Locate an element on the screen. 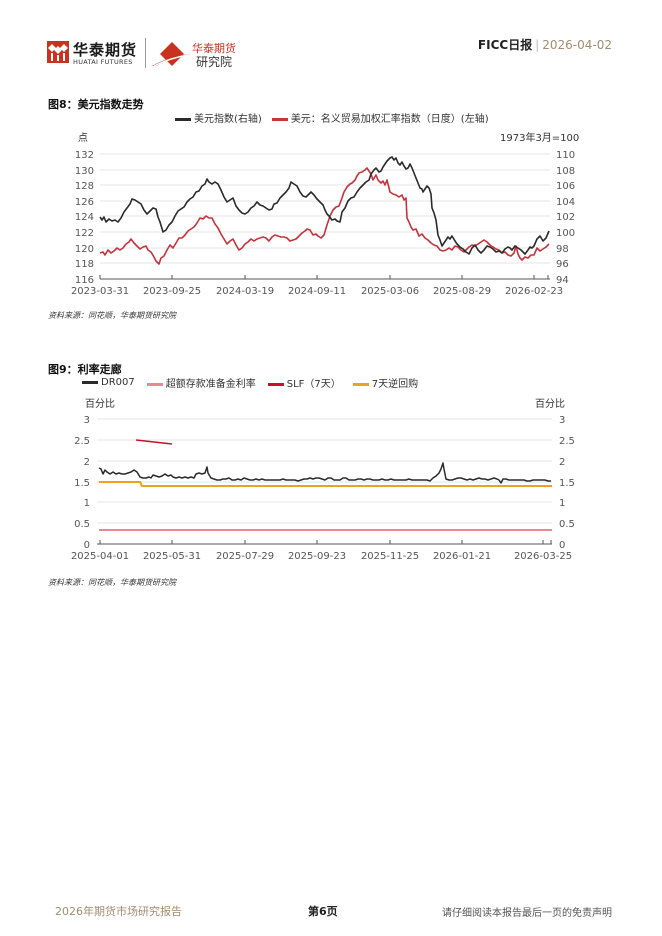 The width and height of the screenshot is (662, 936). figure9-source: 资料来源：同花顺，华泰期货研究院 is located at coordinates (112, 582).